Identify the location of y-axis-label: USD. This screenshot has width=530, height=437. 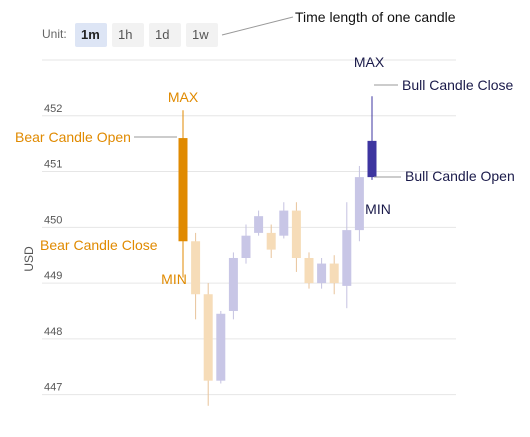
(29, 259).